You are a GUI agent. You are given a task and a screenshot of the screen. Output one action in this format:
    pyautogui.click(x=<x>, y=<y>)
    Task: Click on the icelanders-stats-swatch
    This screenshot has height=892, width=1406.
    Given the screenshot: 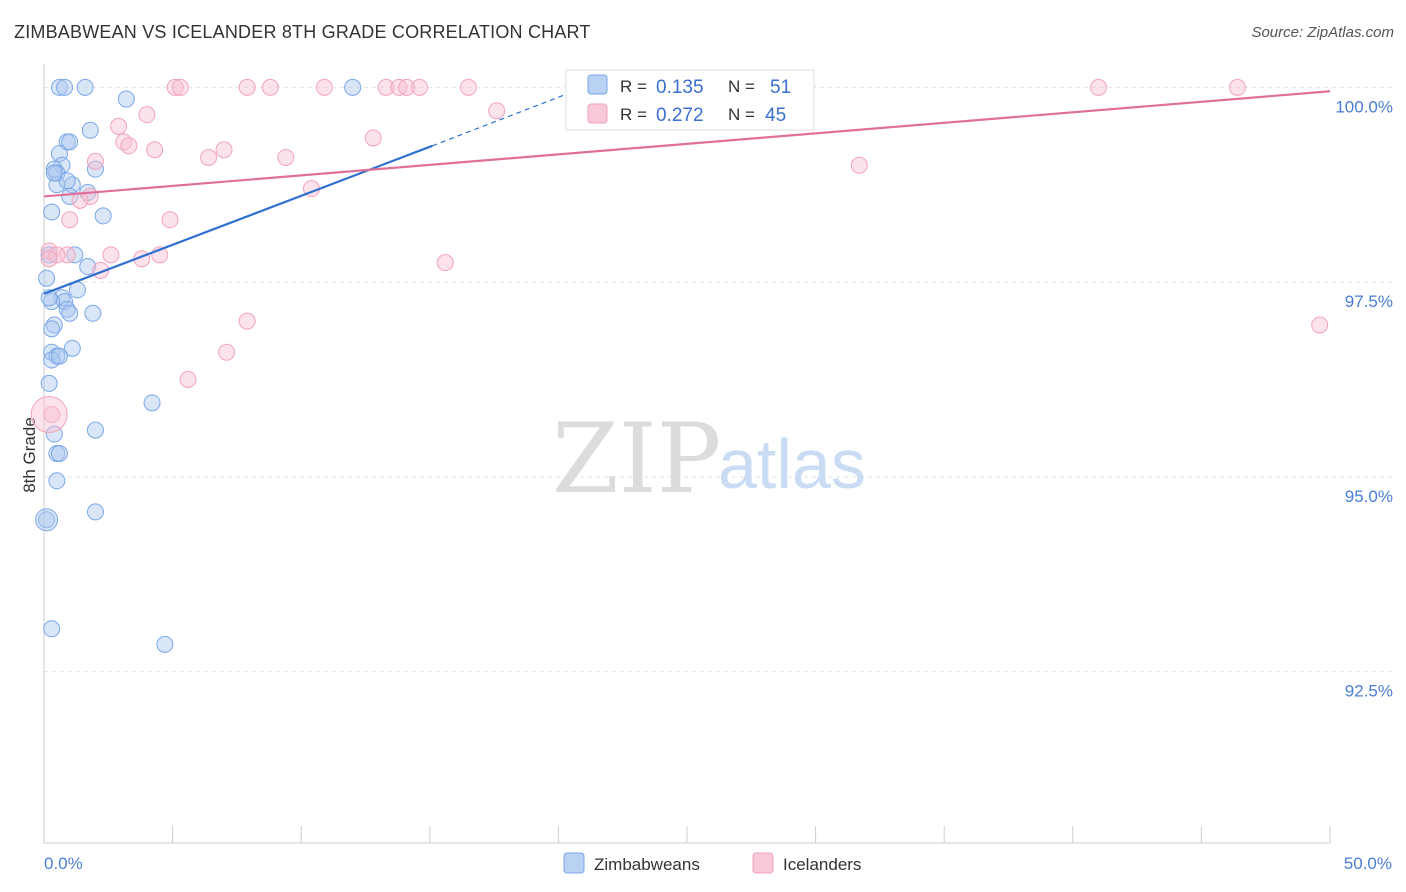 What is the action you would take?
    pyautogui.click(x=597, y=113)
    